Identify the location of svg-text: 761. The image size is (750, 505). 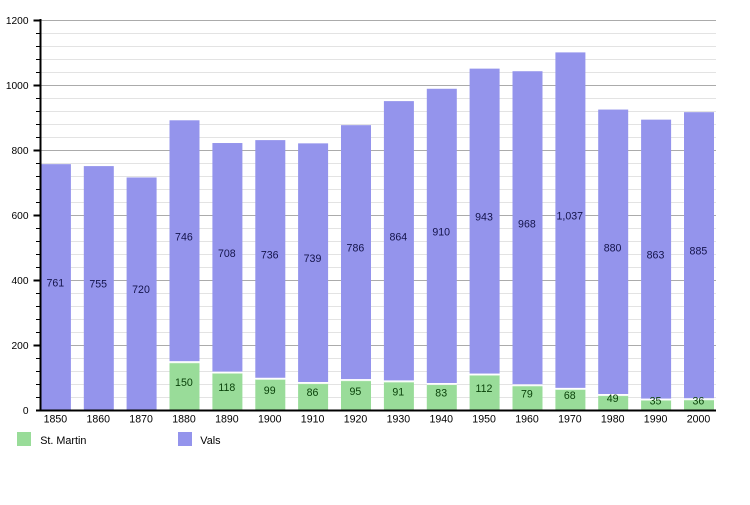
(55, 284).